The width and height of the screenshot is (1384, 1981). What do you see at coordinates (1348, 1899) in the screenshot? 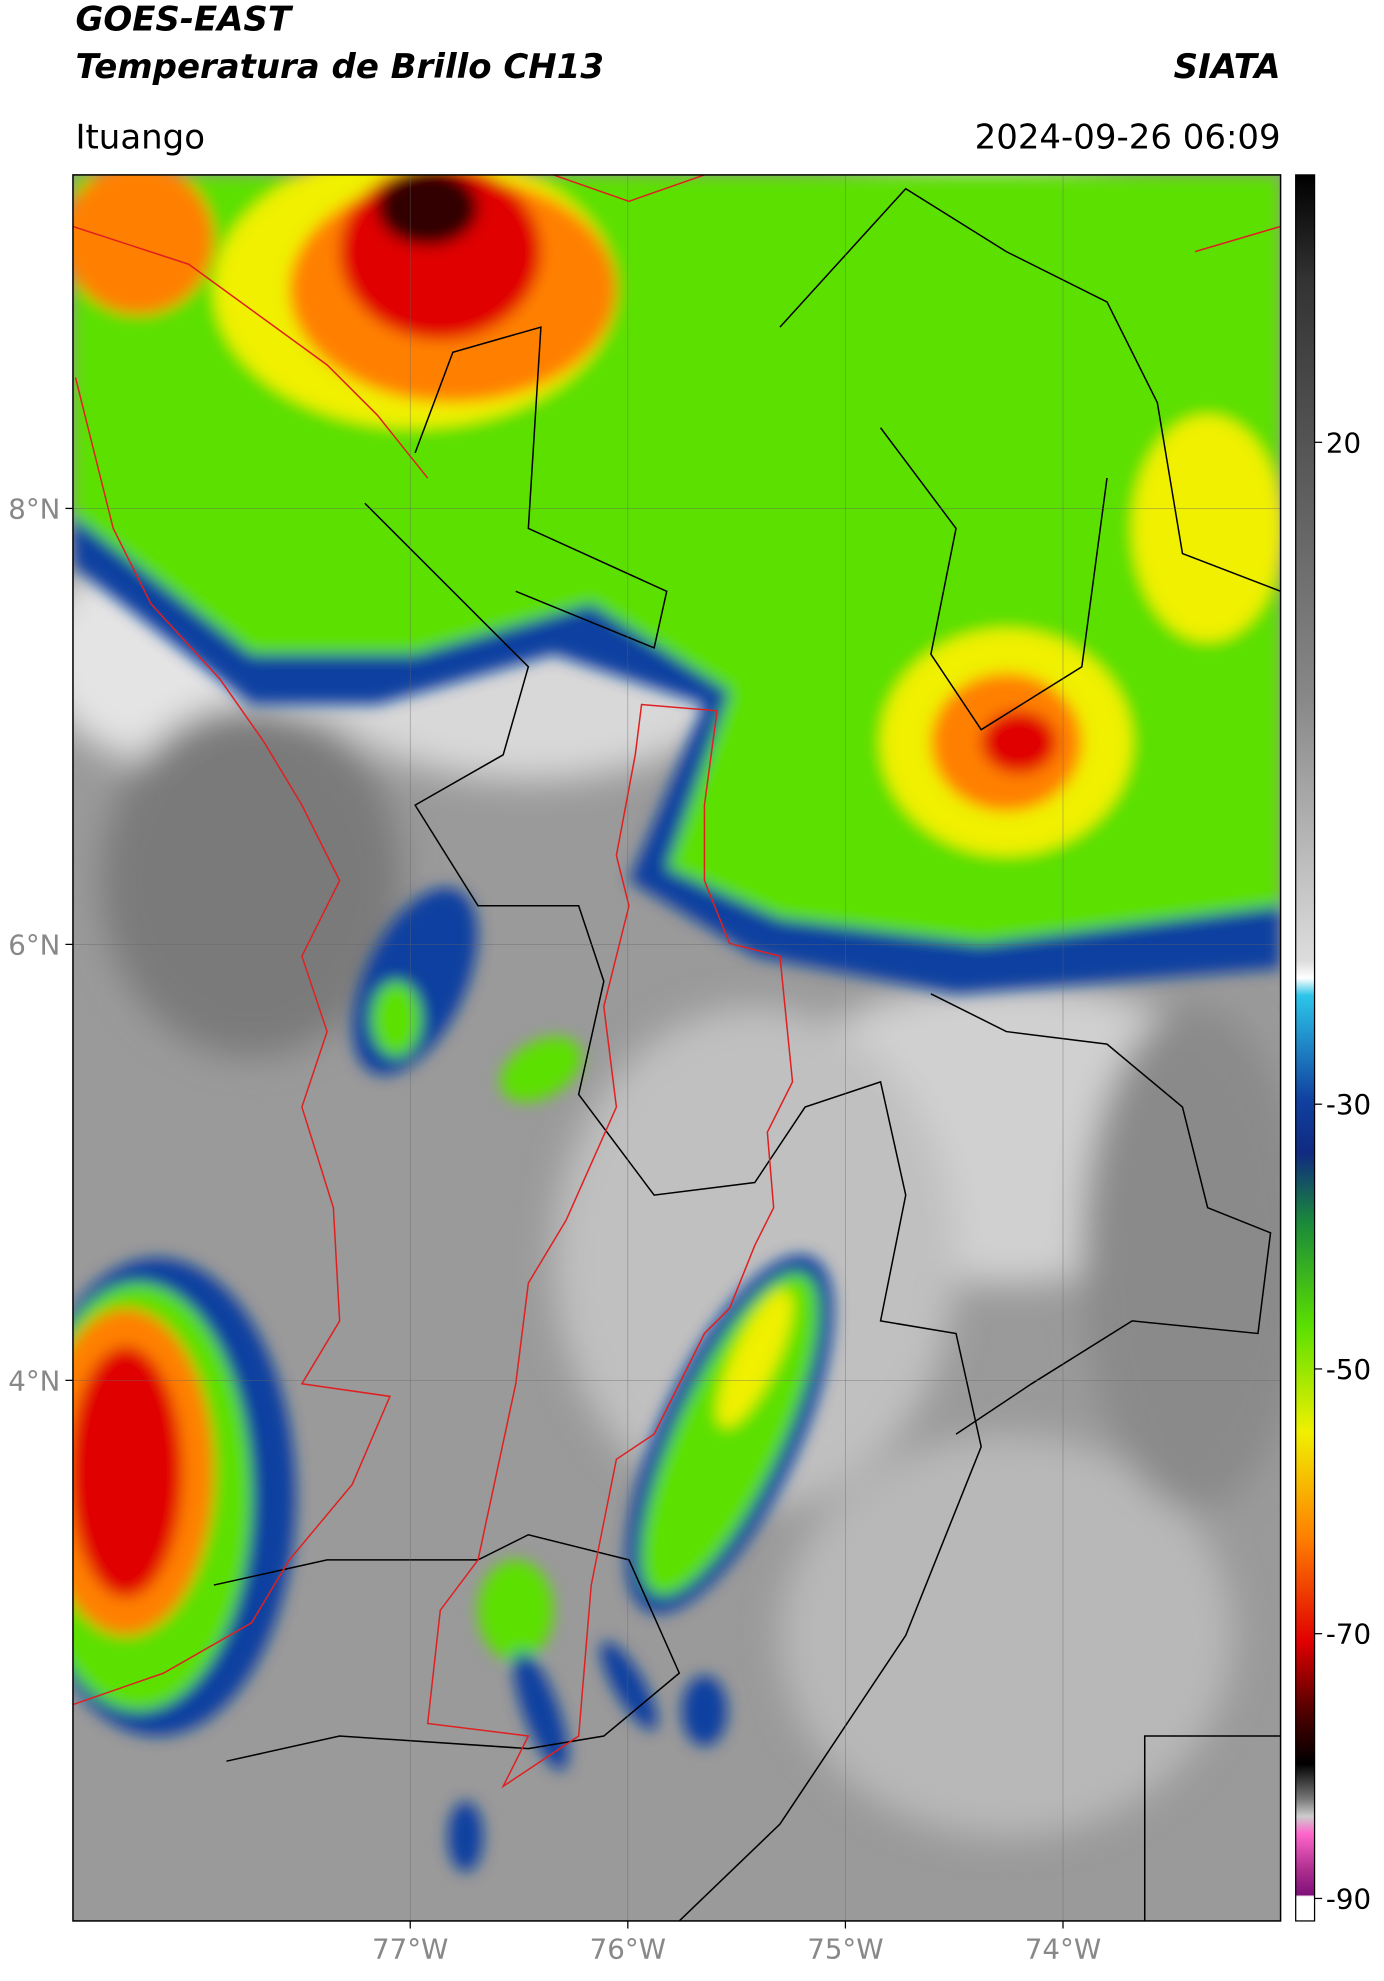
I see `colorbar-label: -90` at bounding box center [1348, 1899].